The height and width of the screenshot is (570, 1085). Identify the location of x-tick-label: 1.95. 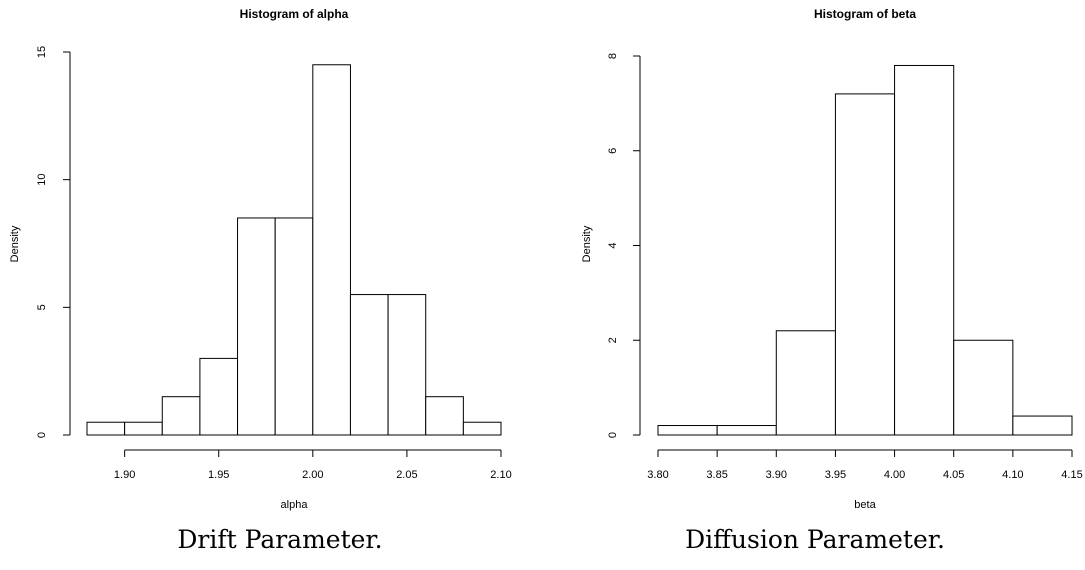
(218, 475).